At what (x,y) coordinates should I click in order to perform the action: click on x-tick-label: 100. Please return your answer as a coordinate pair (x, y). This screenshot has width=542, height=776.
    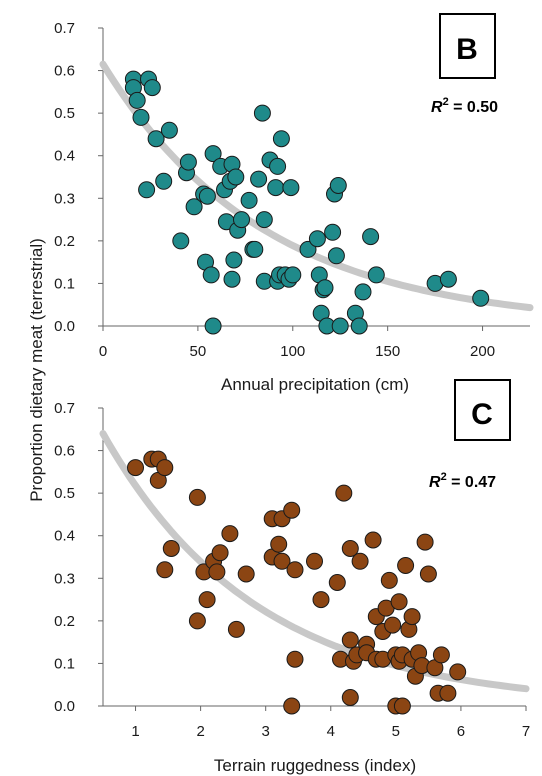
    Looking at the image, I should click on (292, 351).